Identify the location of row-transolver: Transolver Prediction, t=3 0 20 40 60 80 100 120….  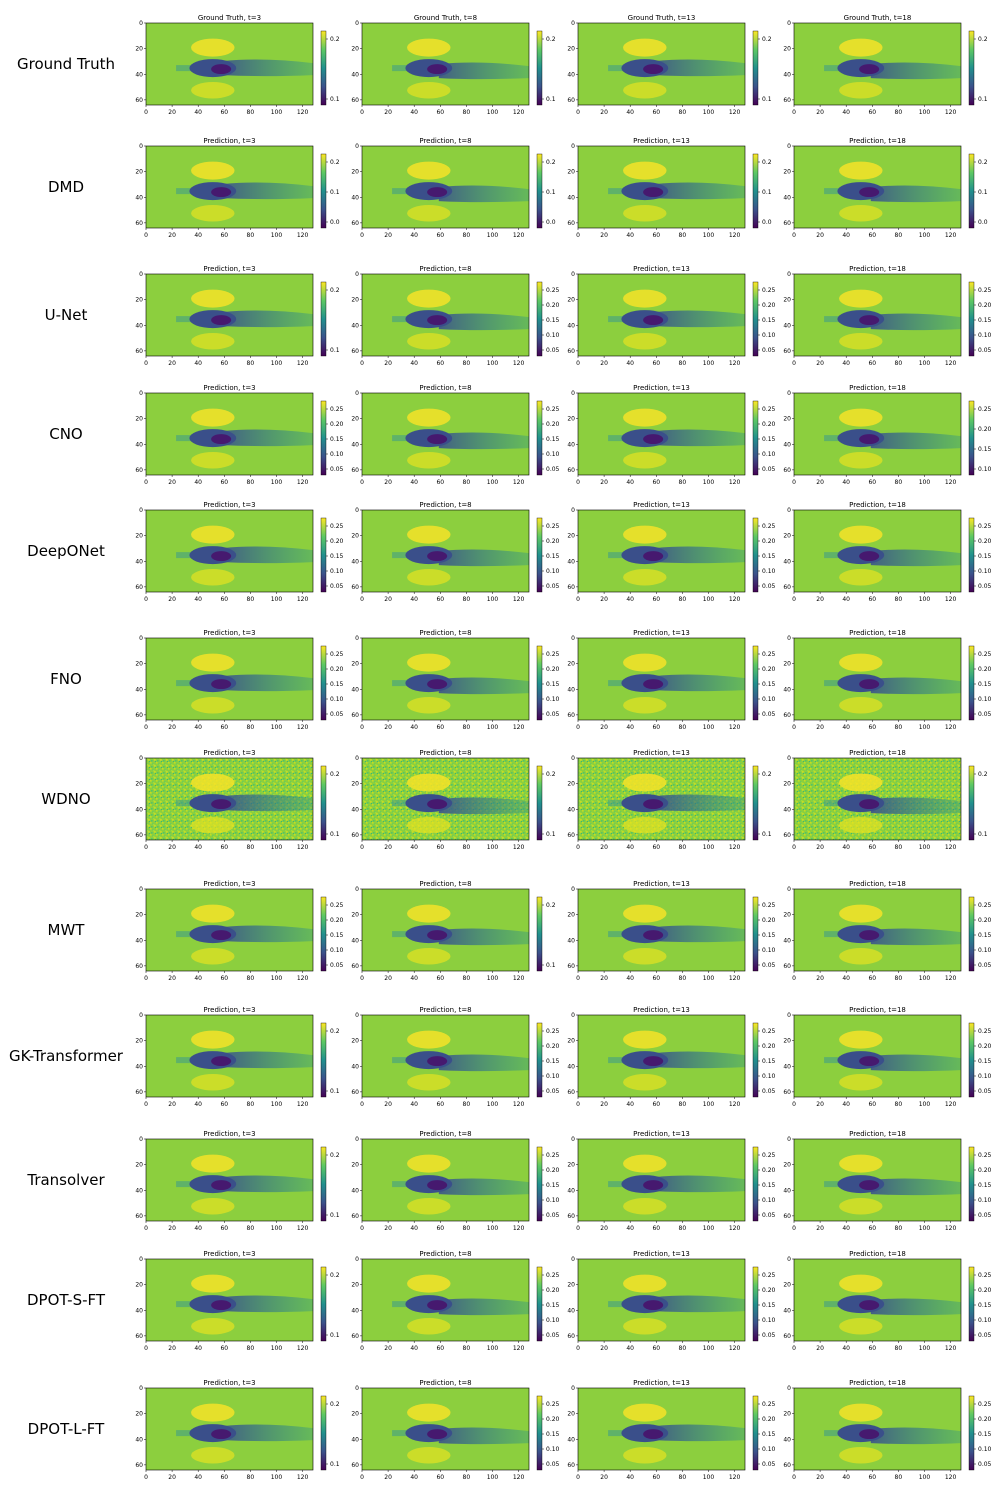
(508, 1181).